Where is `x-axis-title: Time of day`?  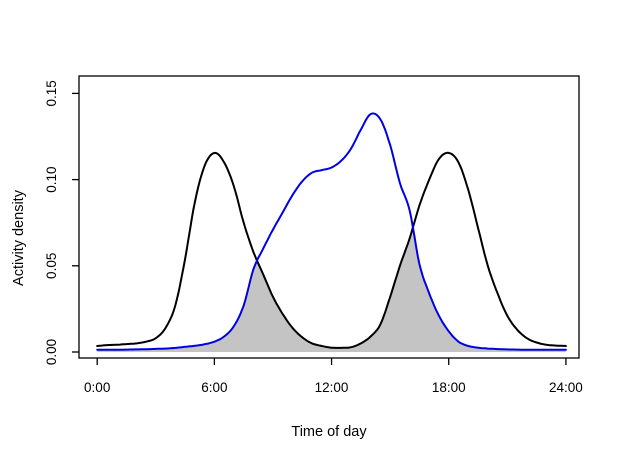
x-axis-title: Time of day is located at coordinates (329, 432).